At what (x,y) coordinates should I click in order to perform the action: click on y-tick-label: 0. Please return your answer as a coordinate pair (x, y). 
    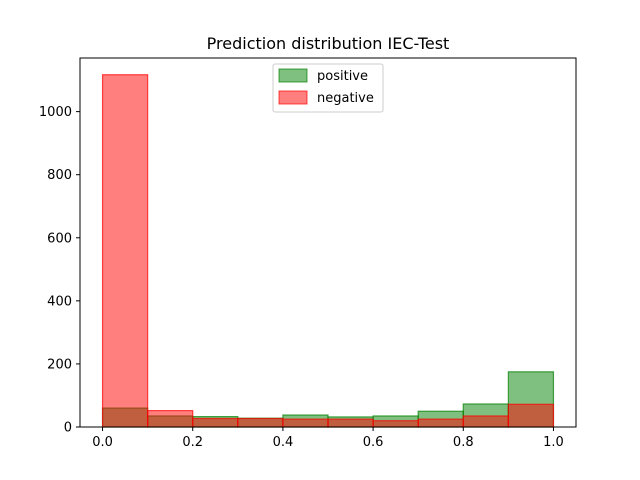
    Looking at the image, I should click on (68, 428).